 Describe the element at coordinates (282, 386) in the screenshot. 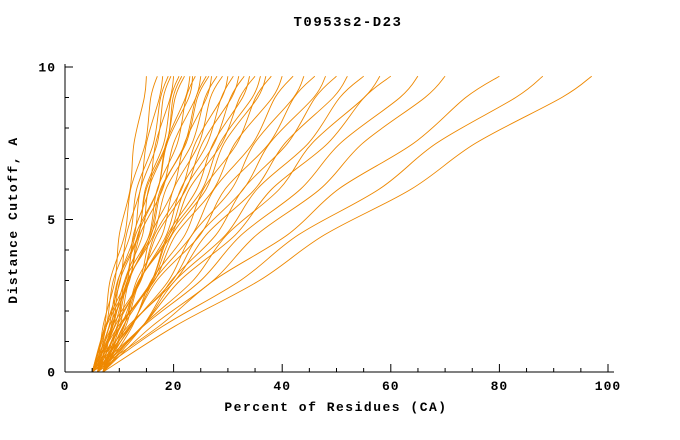

I see `x-tick-label: 40` at that location.